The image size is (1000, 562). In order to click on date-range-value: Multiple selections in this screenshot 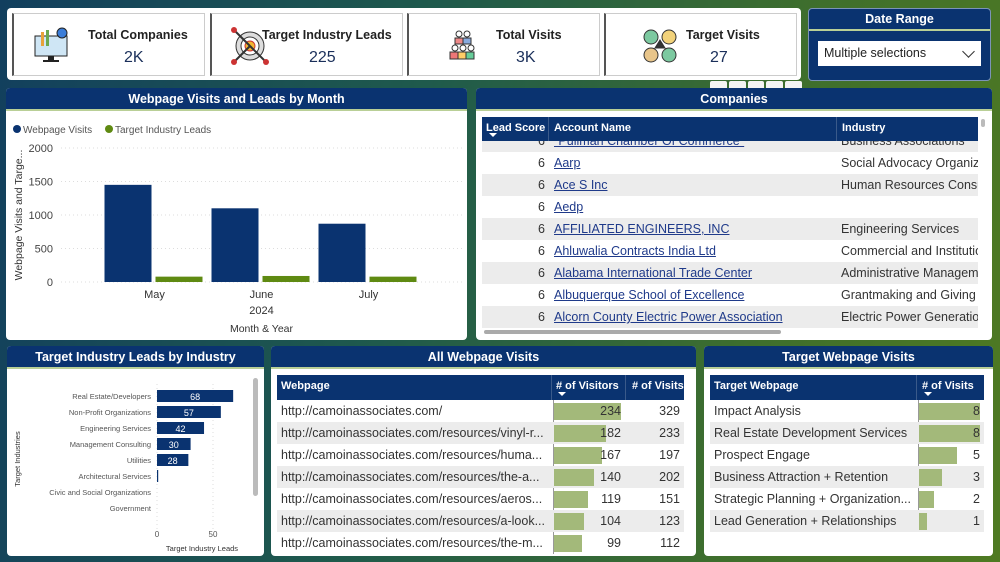, I will do `click(875, 53)`.